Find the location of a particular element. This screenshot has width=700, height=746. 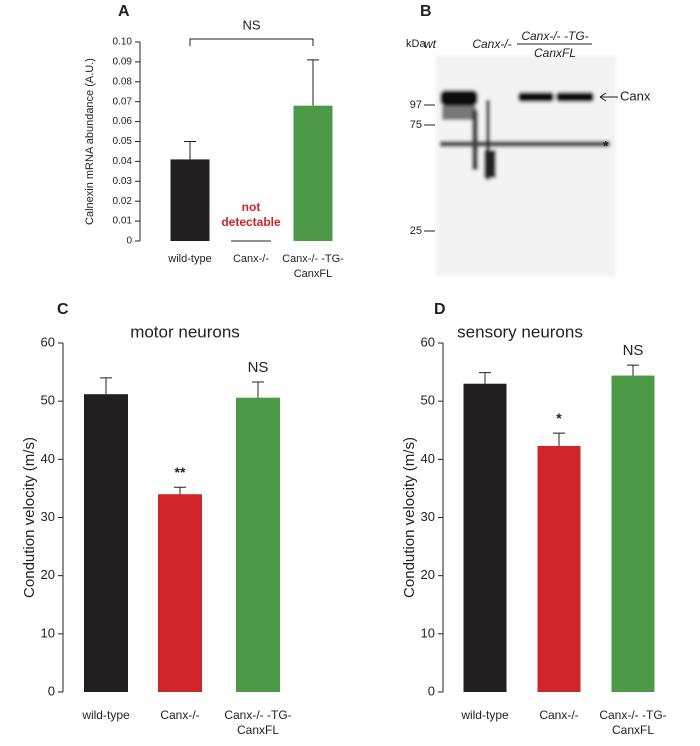

band-label: Canx is located at coordinates (635, 95).